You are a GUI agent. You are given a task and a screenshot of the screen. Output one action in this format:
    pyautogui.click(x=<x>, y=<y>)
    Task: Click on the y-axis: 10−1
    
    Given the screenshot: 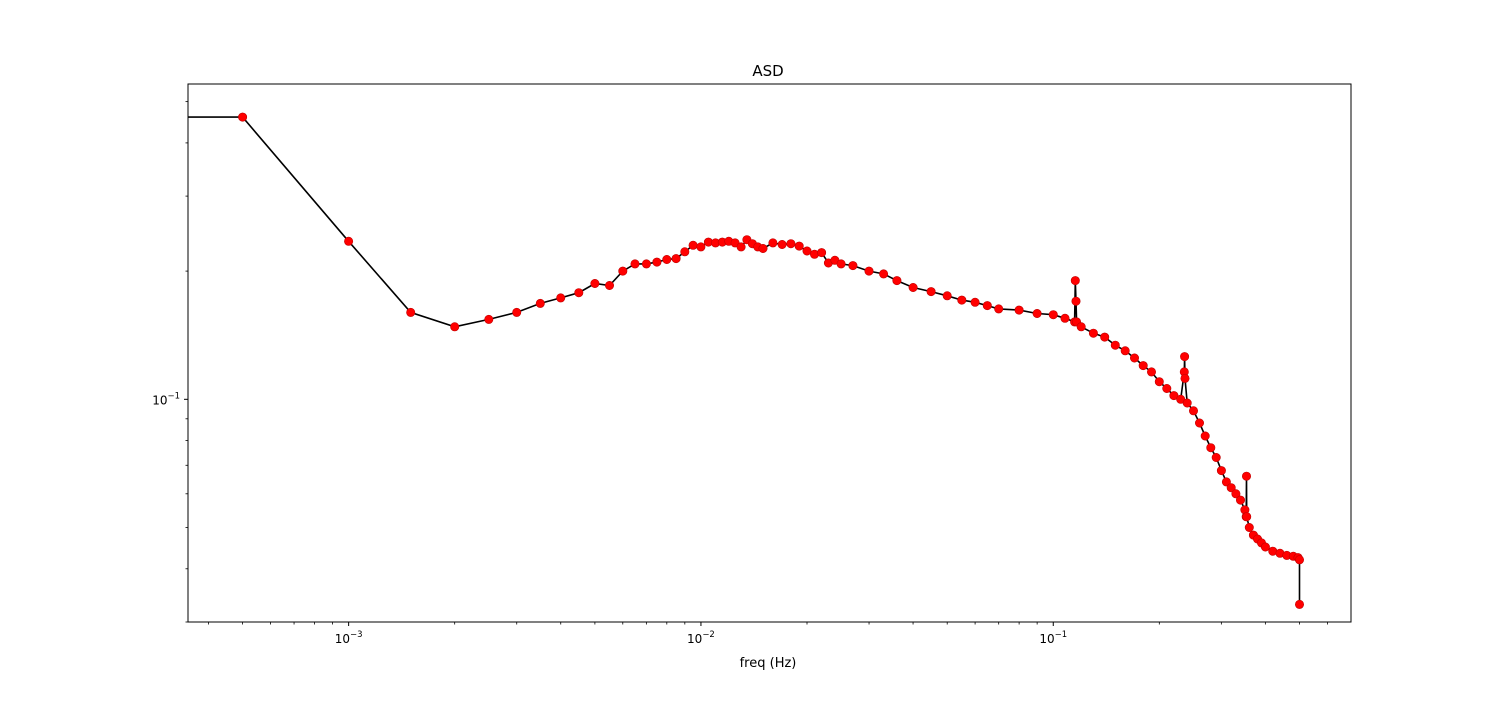 What is the action you would take?
    pyautogui.click(x=170, y=362)
    